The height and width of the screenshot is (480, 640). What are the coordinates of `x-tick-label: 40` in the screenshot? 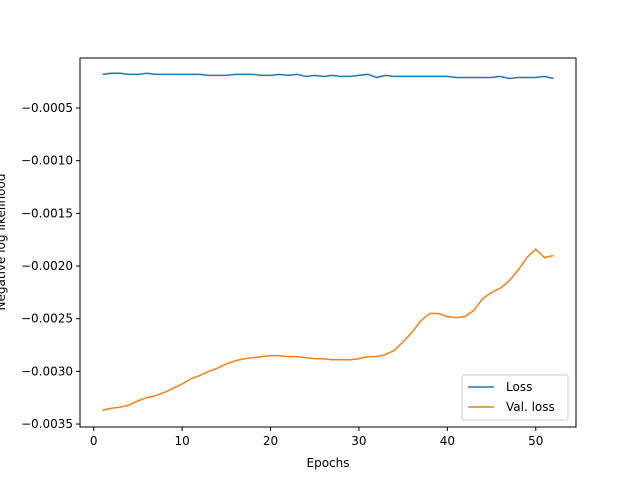 It's located at (447, 441).